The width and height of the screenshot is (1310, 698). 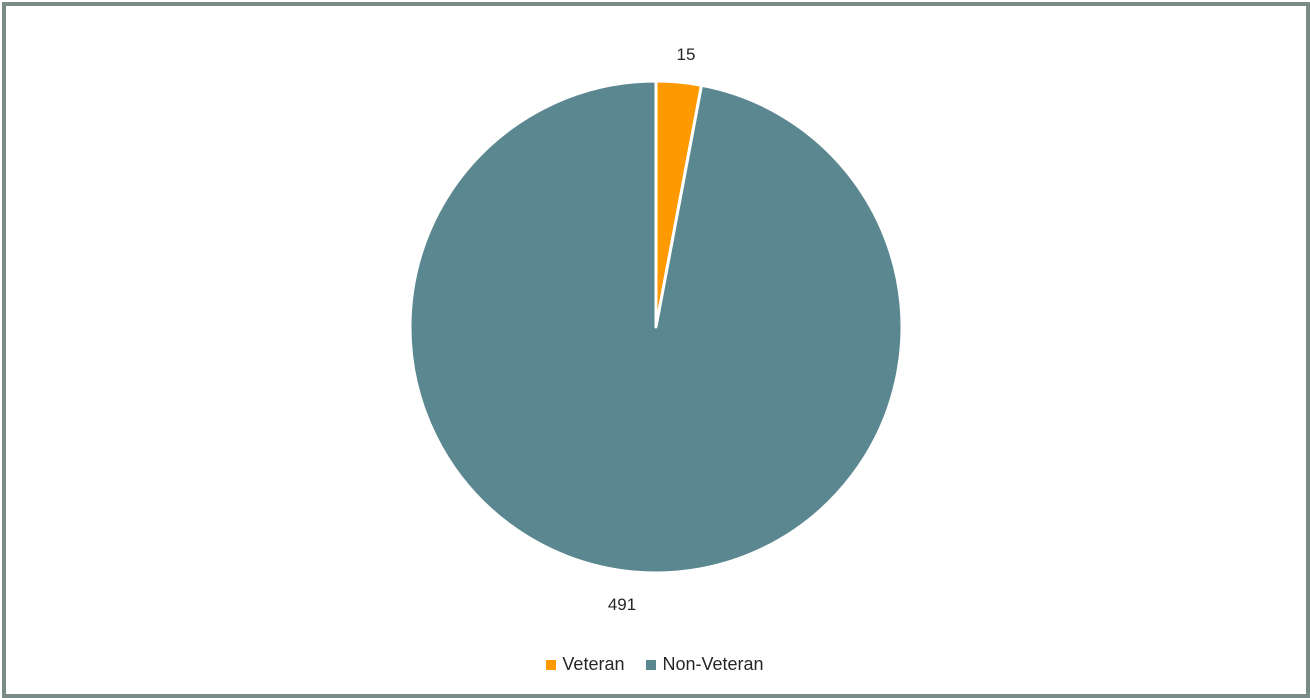 I want to click on legend-item-veteran: Veteran, so click(x=585, y=664).